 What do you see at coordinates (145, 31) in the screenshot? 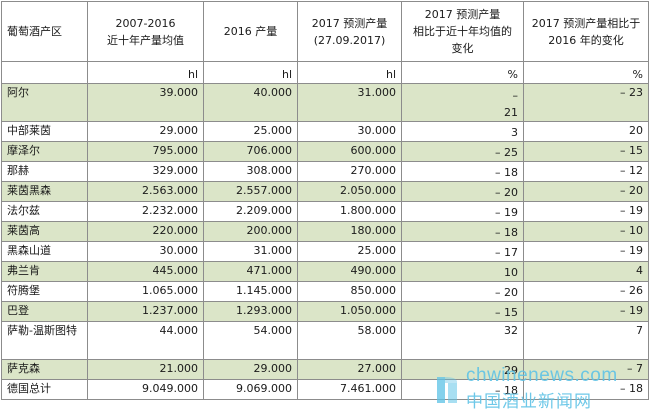
I see `header-ten-year-average: 2007-2016 近十年产量均值` at bounding box center [145, 31].